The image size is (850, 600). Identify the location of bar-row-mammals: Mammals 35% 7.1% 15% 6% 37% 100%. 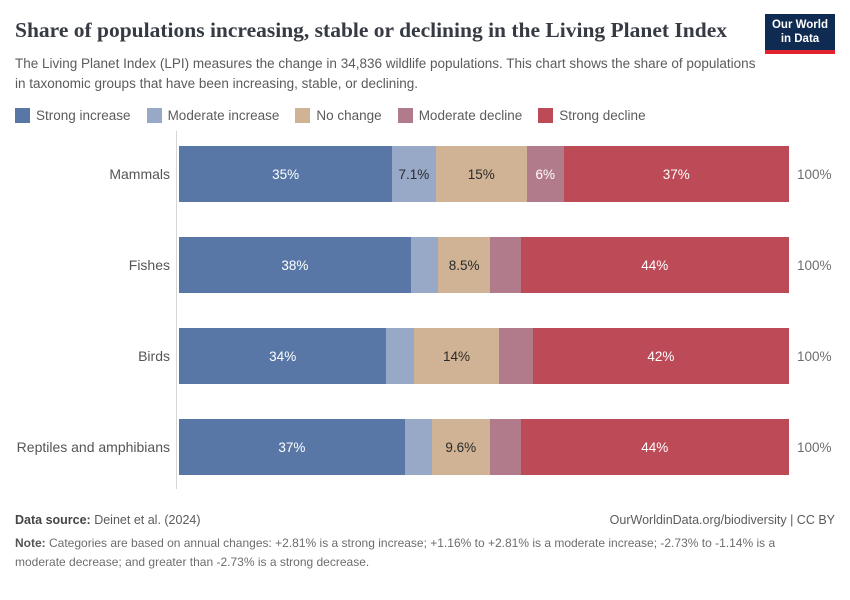
(425, 174).